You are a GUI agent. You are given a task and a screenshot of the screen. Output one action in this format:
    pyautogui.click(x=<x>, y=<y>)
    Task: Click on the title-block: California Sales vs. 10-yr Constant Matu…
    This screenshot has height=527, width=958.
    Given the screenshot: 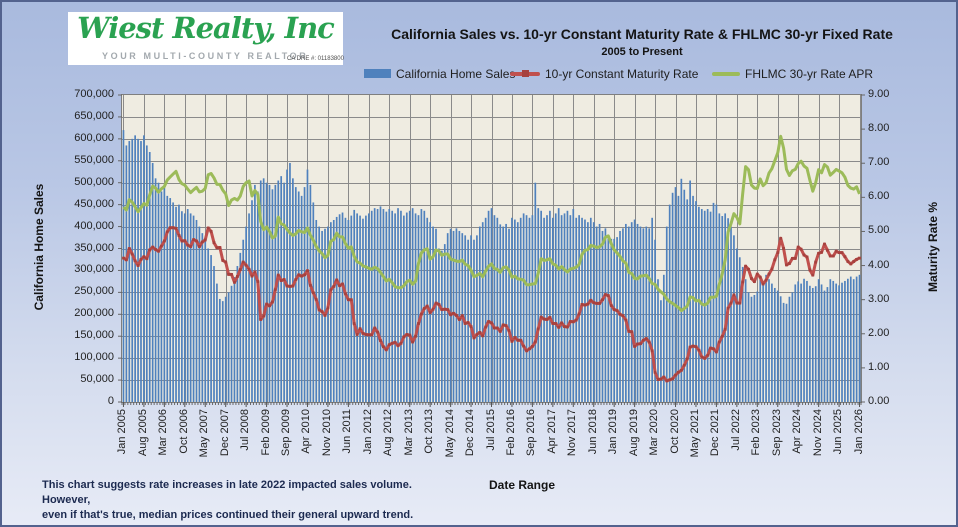 What is the action you would take?
    pyautogui.click(x=642, y=42)
    